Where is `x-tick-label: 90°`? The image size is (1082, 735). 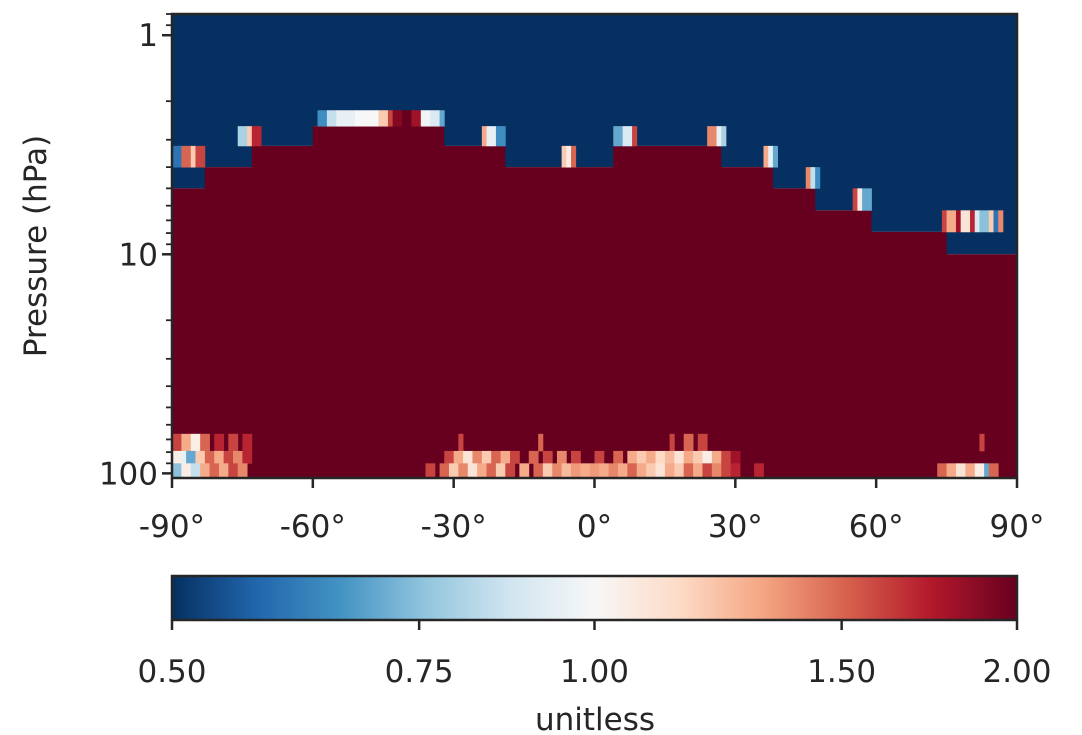
x-tick-label: 90° is located at coordinates (1017, 527).